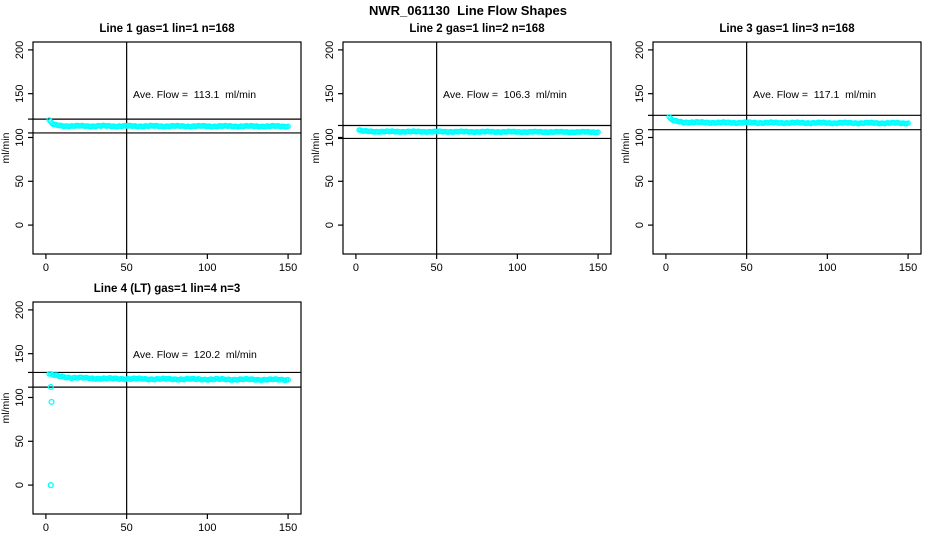 This screenshot has height=540, width=936. I want to click on plot-area-line-2: 0 50 100 150 0 50 100 150 200, so click(468, 157).